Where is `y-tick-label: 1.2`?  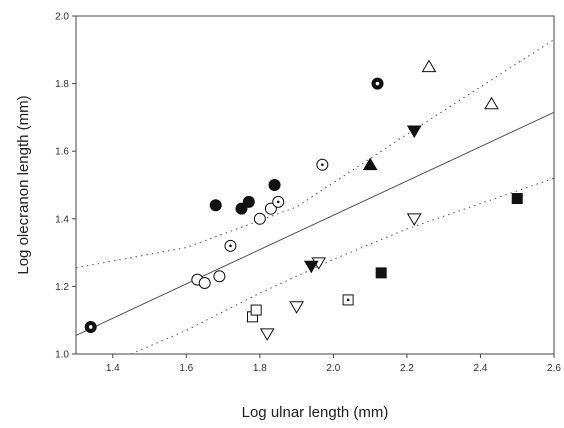 y-tick-label: 1.2 is located at coordinates (62, 287).